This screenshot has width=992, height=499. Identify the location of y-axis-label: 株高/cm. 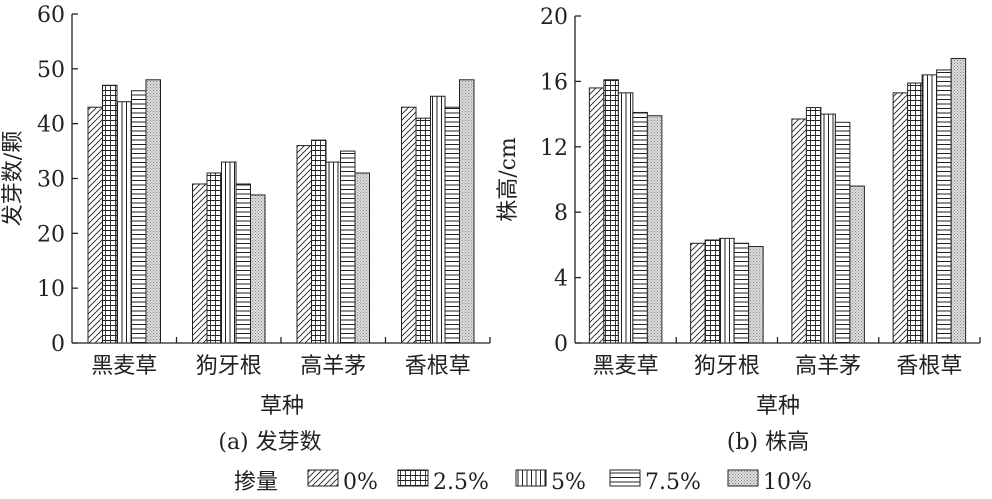
(508, 179).